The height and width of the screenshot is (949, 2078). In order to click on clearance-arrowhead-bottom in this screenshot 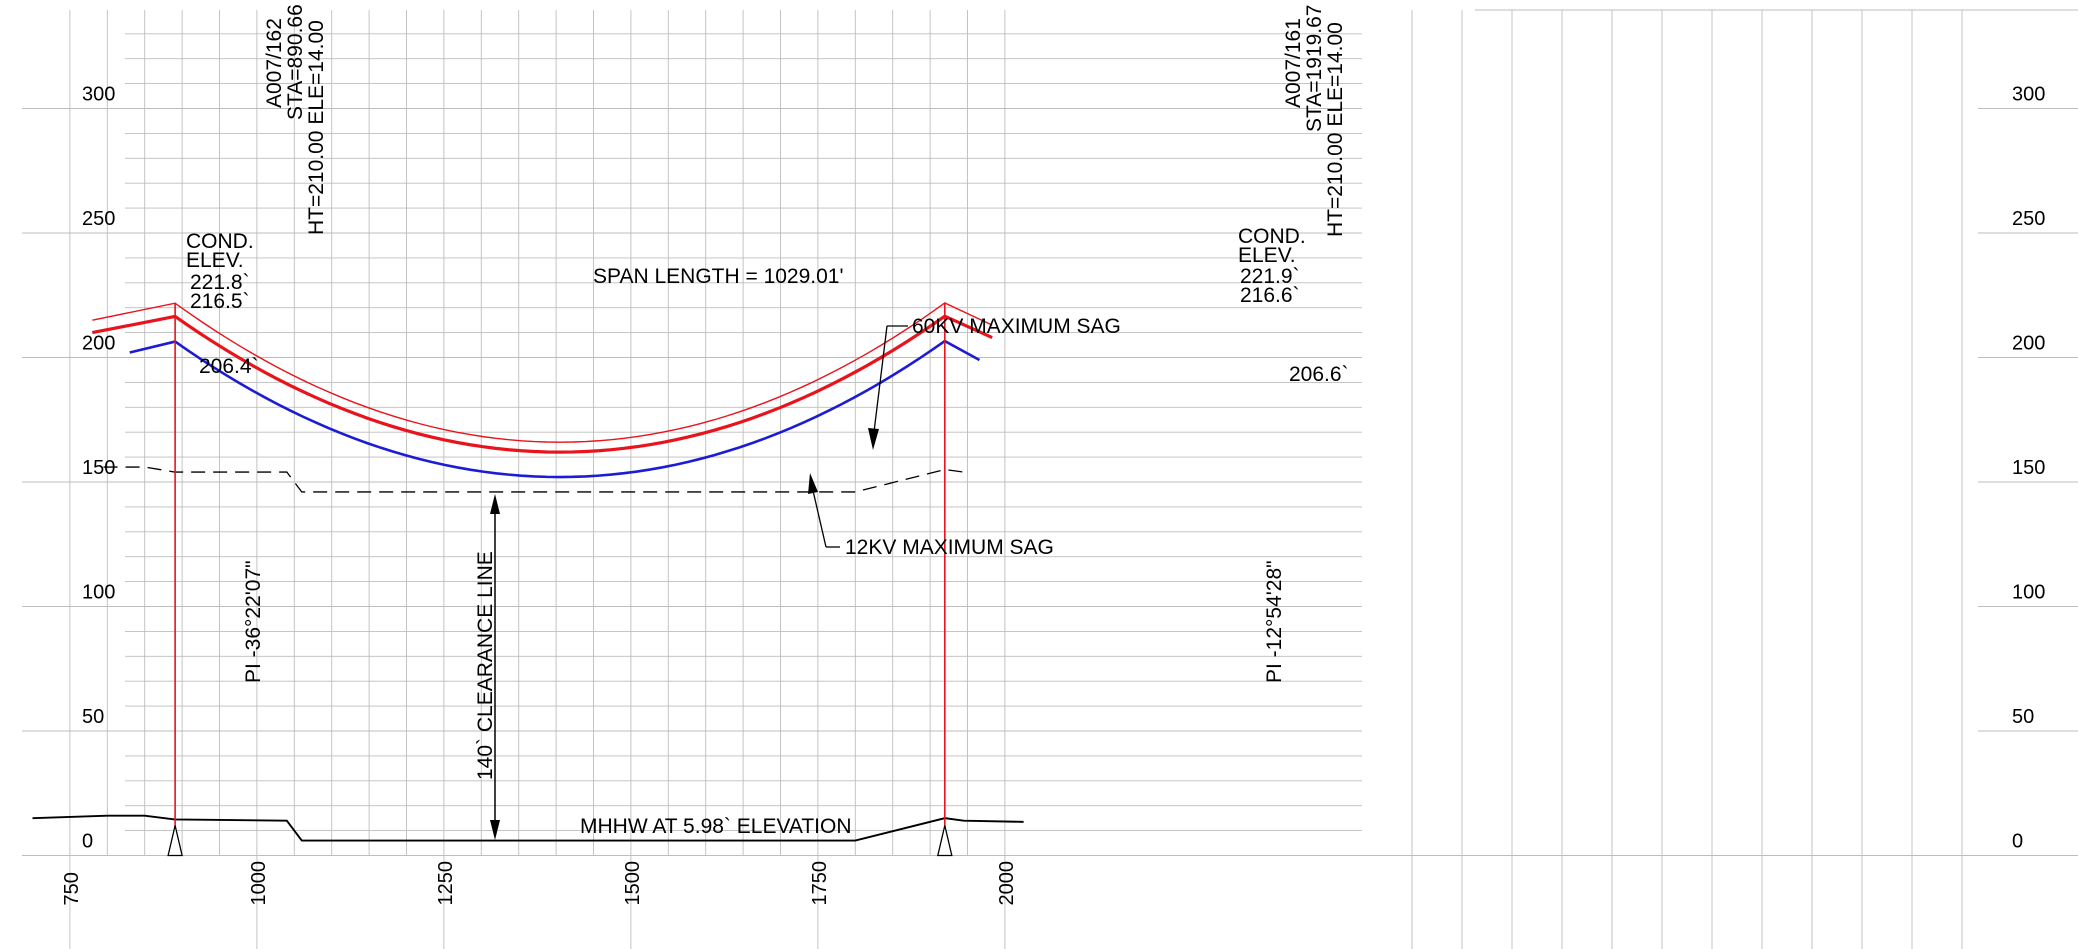, I will do `click(495, 830)`.